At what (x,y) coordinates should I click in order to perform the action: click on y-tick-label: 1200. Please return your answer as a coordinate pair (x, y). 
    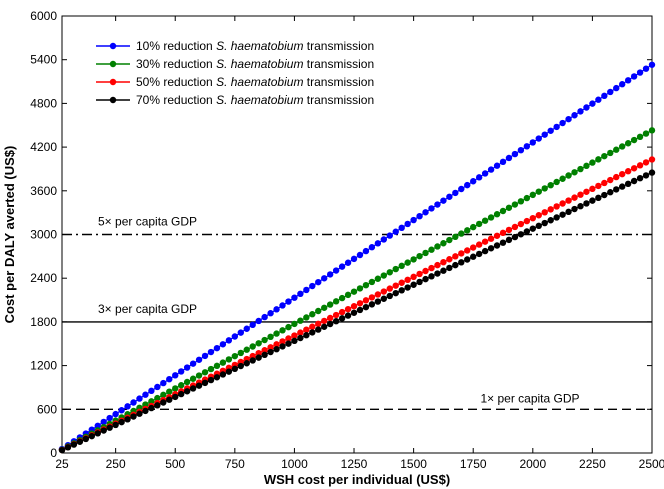
    Looking at the image, I should click on (43, 366).